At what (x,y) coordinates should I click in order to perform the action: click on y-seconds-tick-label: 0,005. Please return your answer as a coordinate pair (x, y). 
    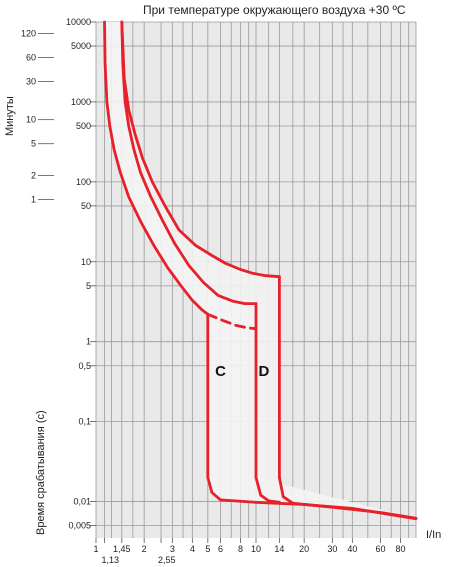
    Looking at the image, I should click on (79, 526).